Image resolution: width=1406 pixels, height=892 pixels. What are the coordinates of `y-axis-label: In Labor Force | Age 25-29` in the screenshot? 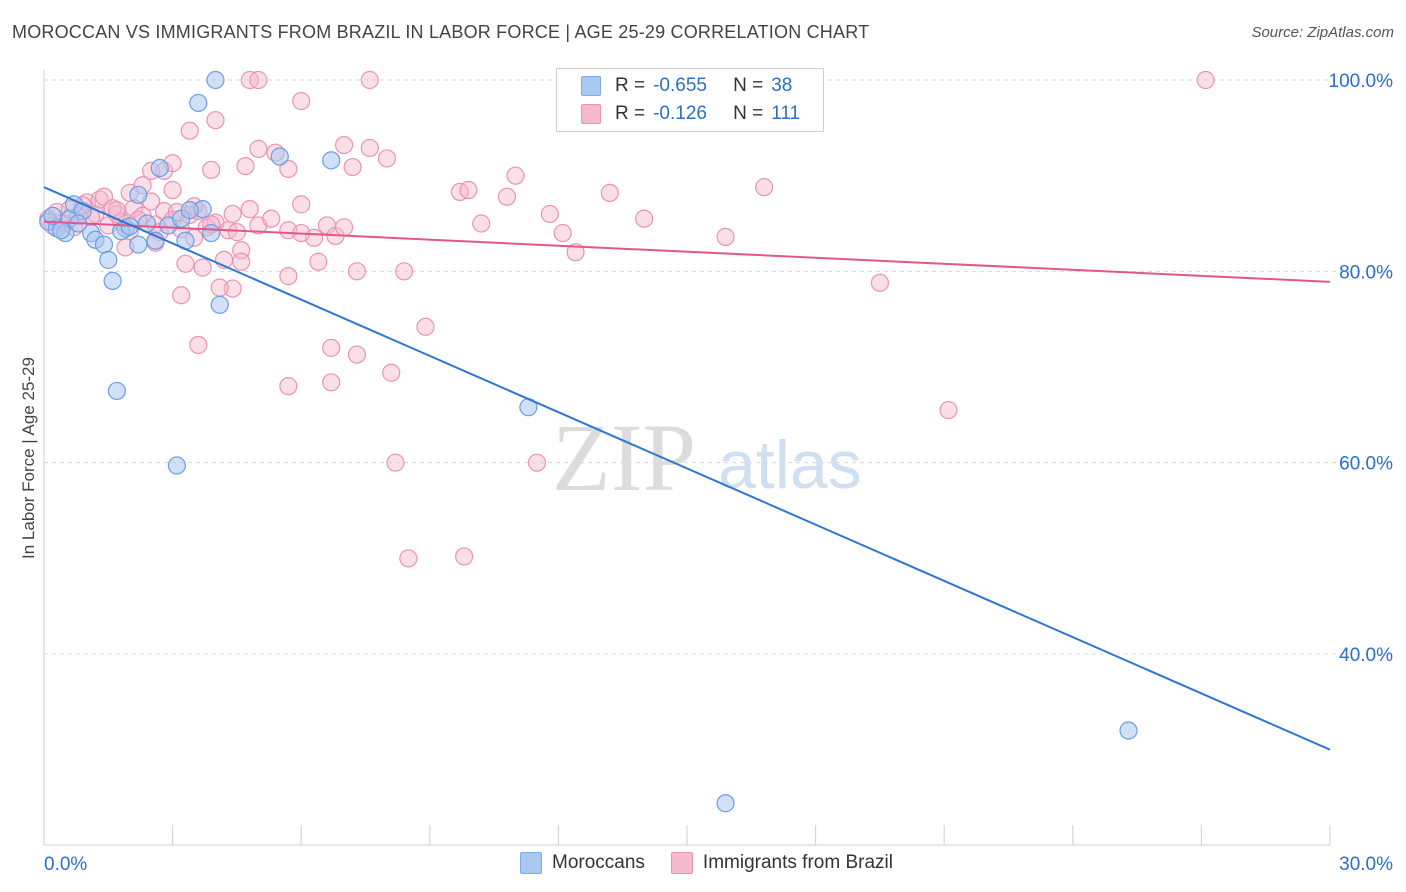 It's located at (28, 458).